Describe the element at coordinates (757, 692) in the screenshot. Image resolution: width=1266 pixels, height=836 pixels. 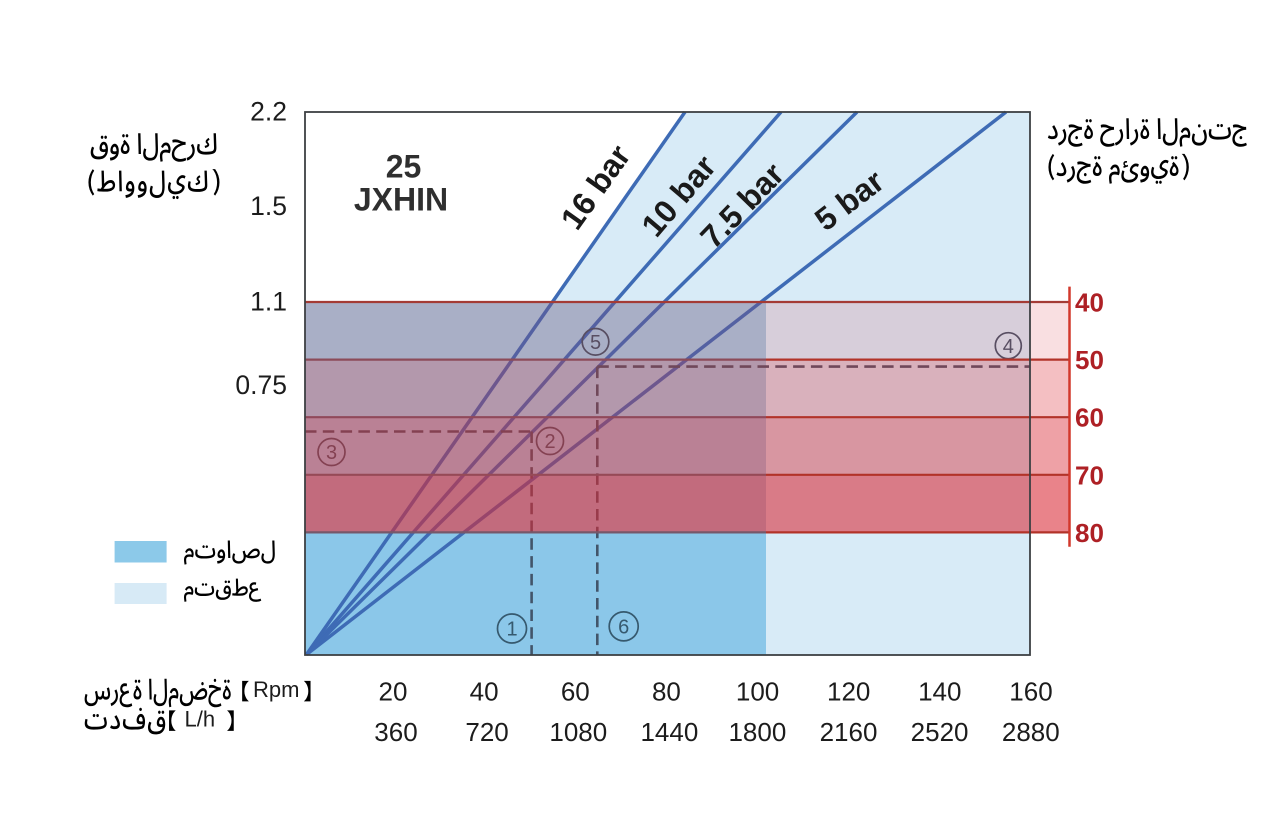
I see `svg-text: 100` at that location.